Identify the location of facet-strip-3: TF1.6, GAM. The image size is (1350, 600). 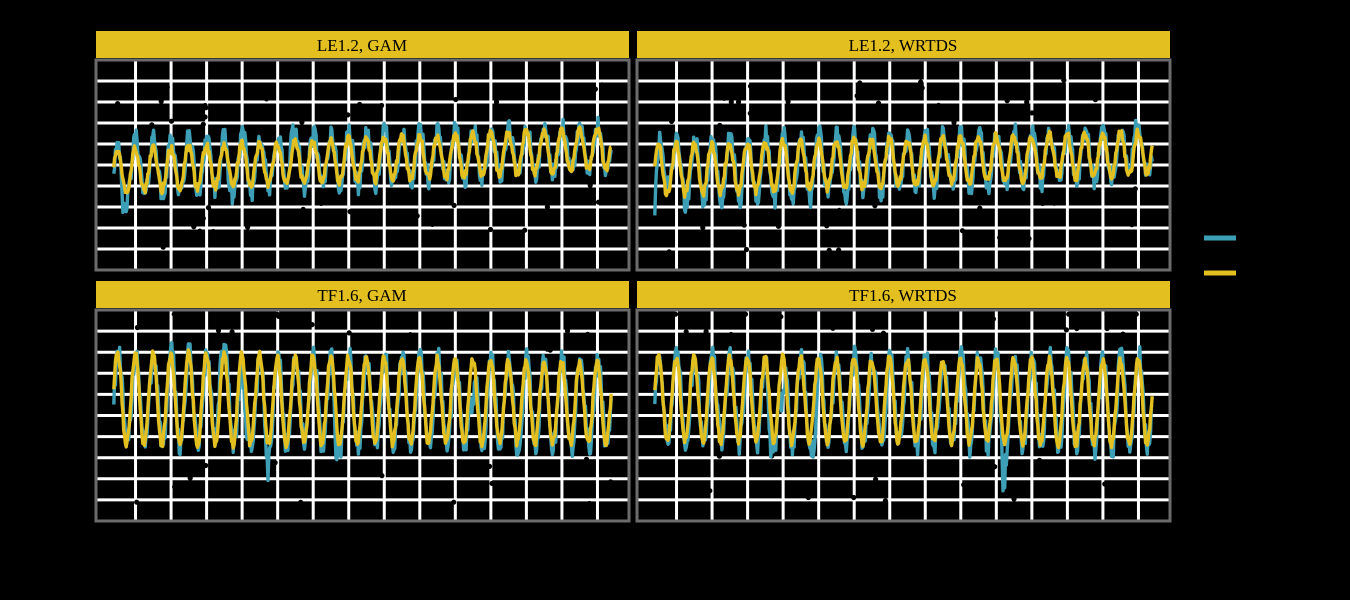
(362, 294).